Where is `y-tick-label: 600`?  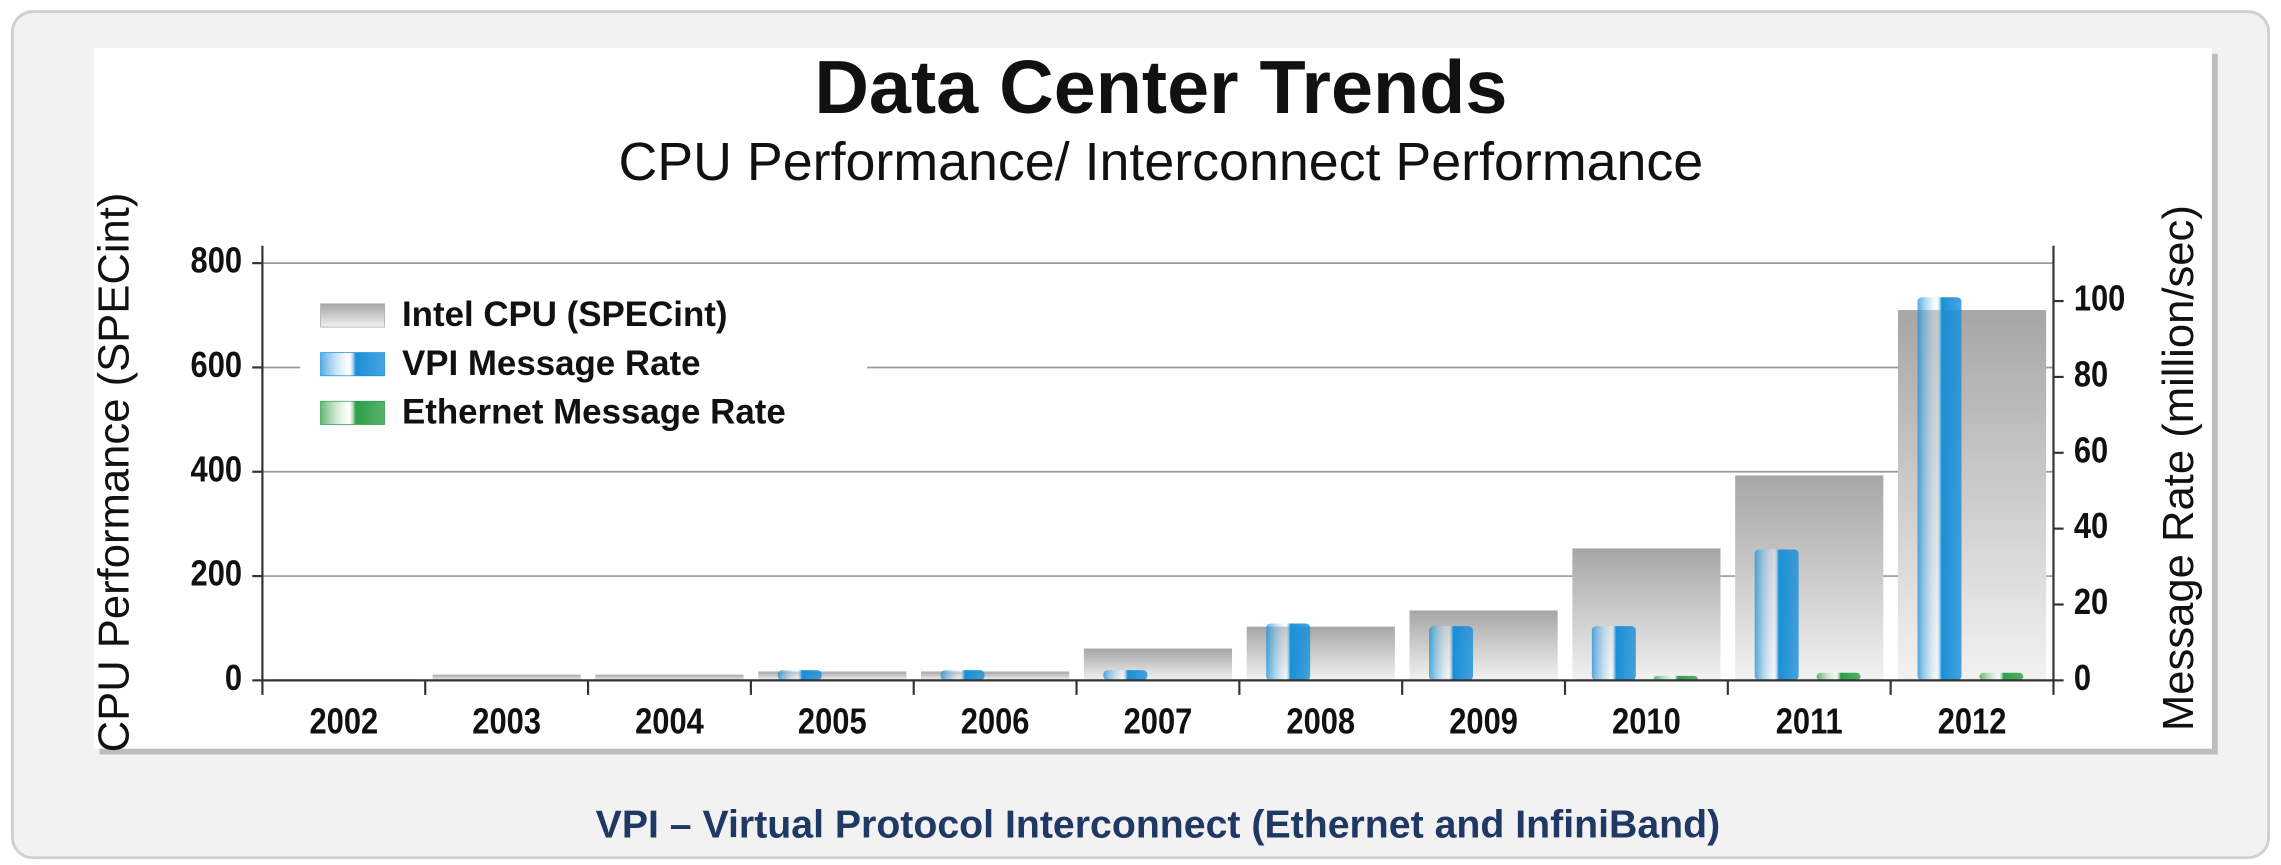
y-tick-label: 600 is located at coordinates (217, 365).